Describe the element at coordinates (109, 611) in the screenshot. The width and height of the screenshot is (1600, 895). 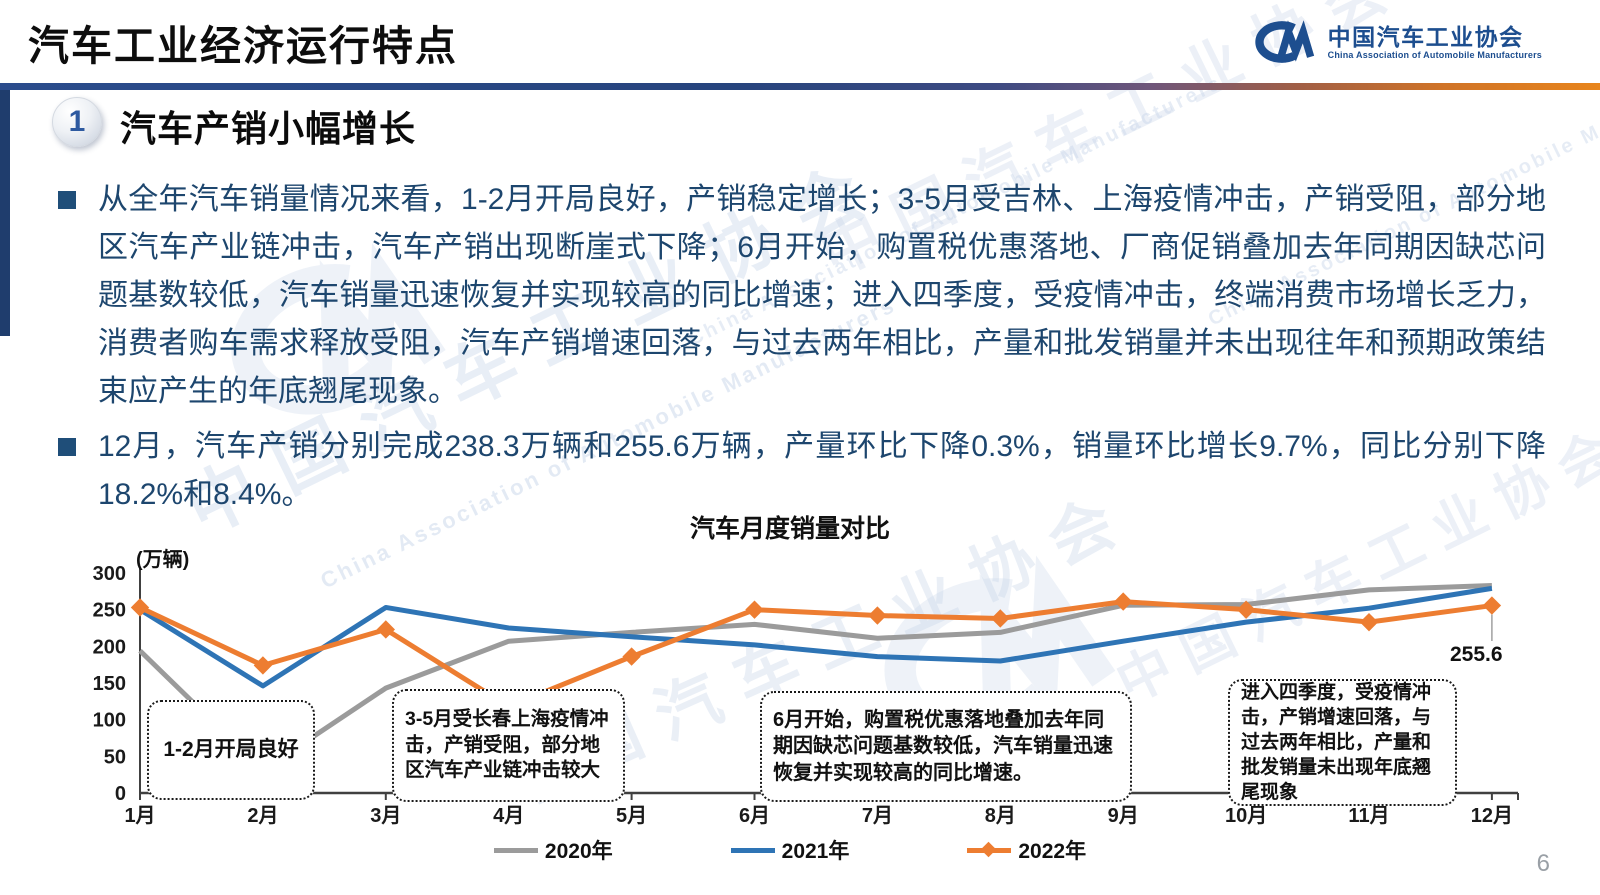
I see `svg-text: 250` at that location.